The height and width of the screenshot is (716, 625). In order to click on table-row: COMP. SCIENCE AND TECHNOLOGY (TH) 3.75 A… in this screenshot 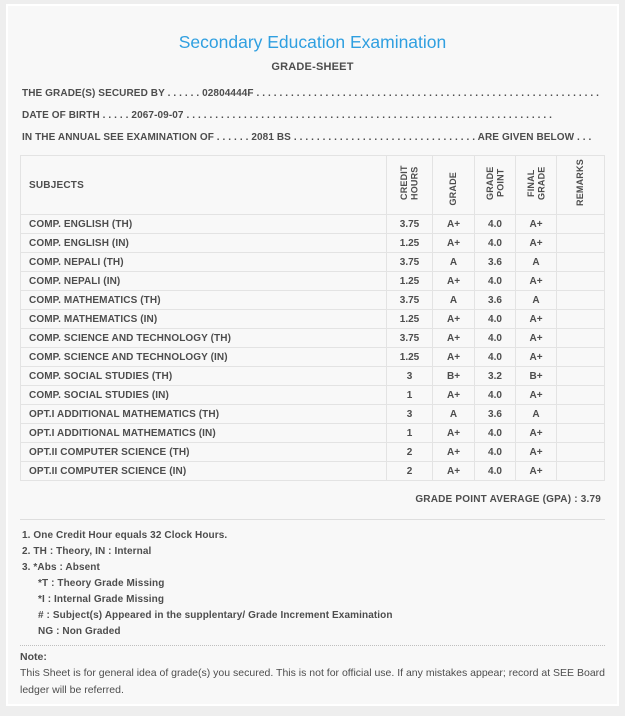, I will do `click(312, 338)`.